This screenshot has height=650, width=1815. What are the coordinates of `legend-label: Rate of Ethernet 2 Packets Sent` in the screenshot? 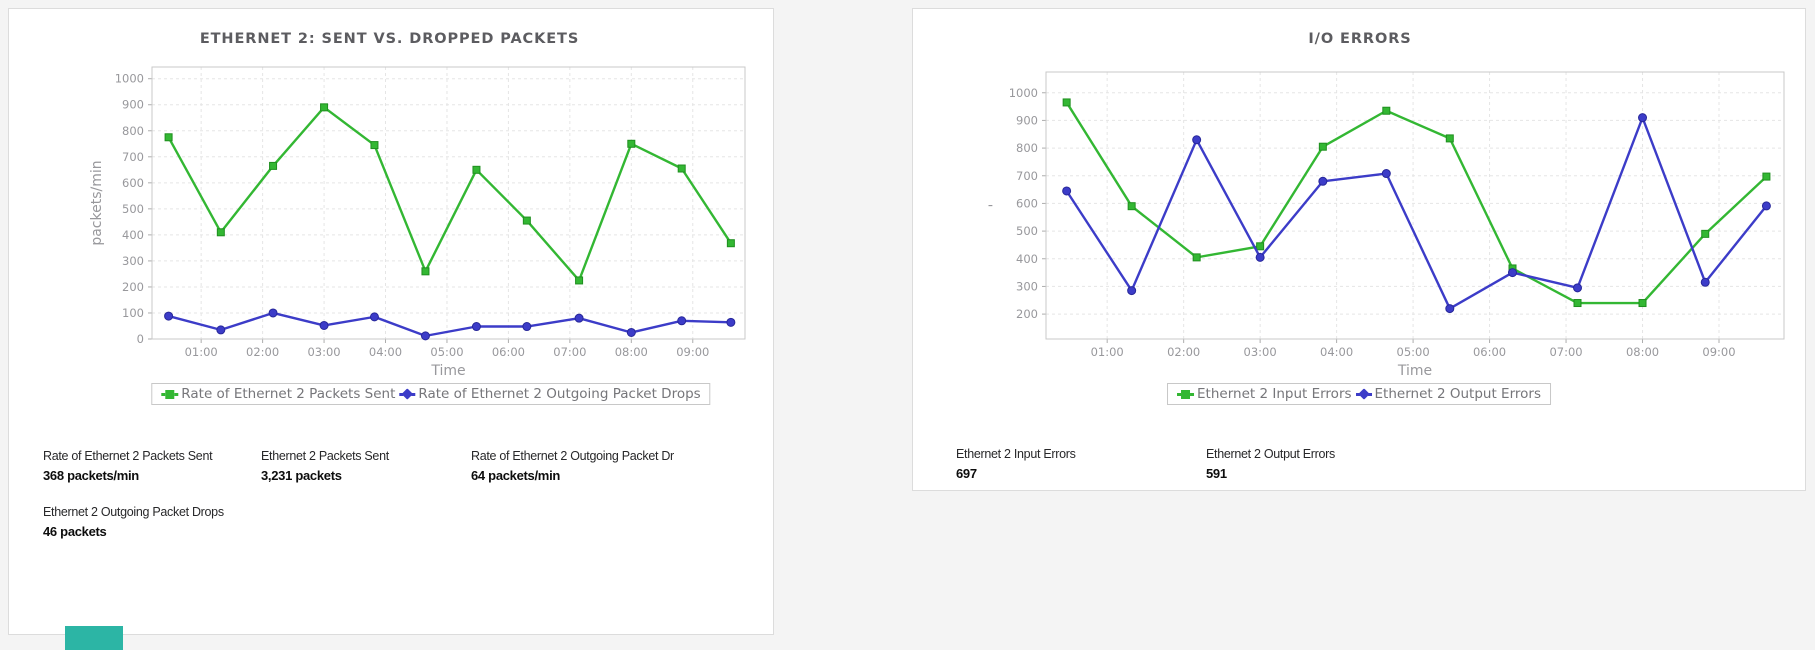 It's located at (288, 394).